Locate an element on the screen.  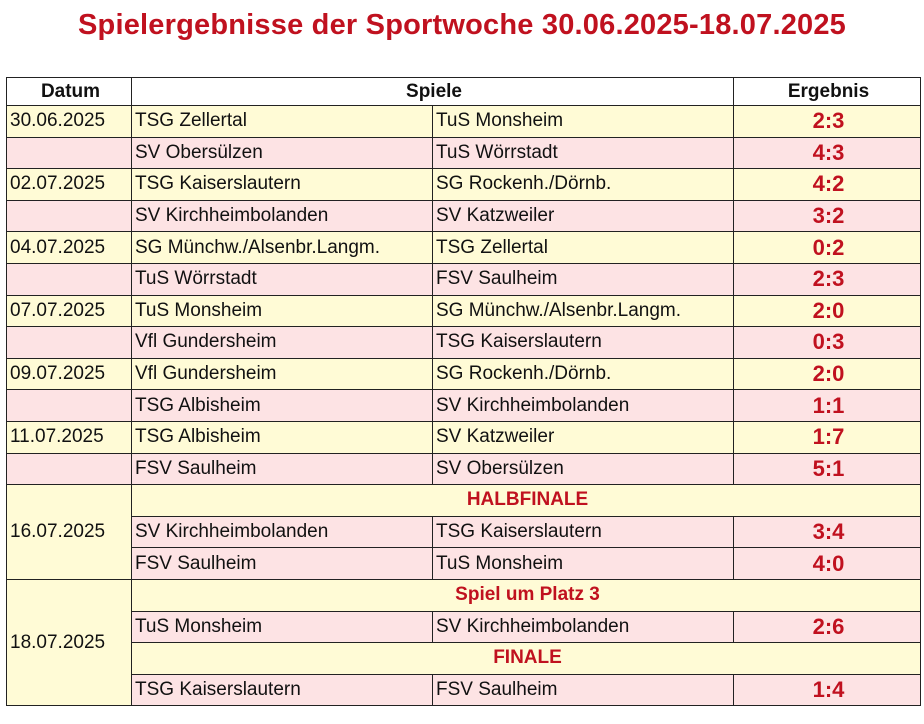
final-day-date: 18.07.2025 is located at coordinates (69, 642).